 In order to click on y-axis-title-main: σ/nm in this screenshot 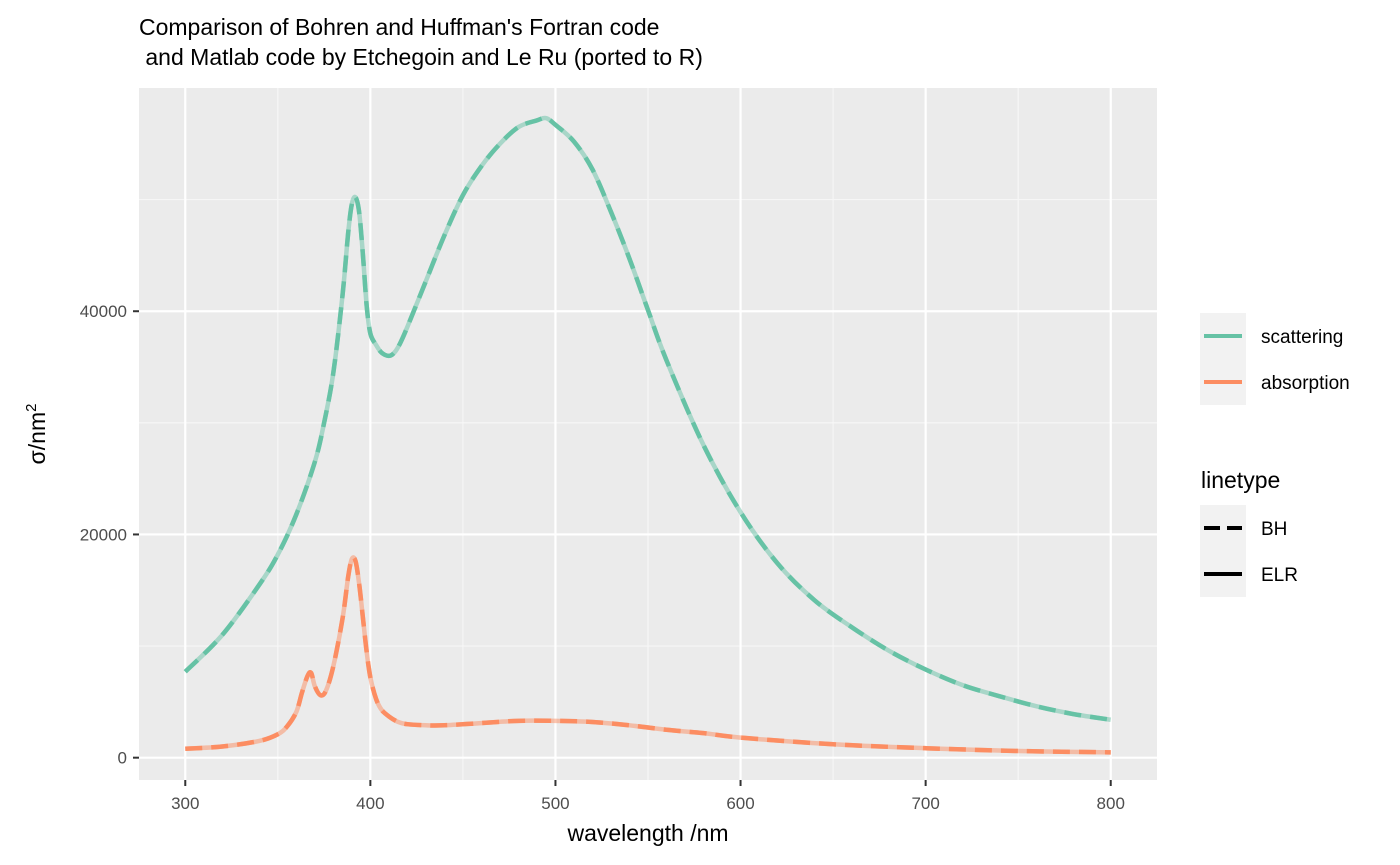, I will do `click(37, 438)`.